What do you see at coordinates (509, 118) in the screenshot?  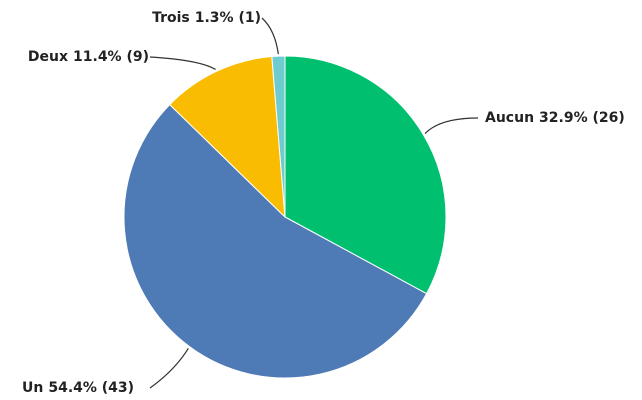 I see `slice-category: Aucun` at bounding box center [509, 118].